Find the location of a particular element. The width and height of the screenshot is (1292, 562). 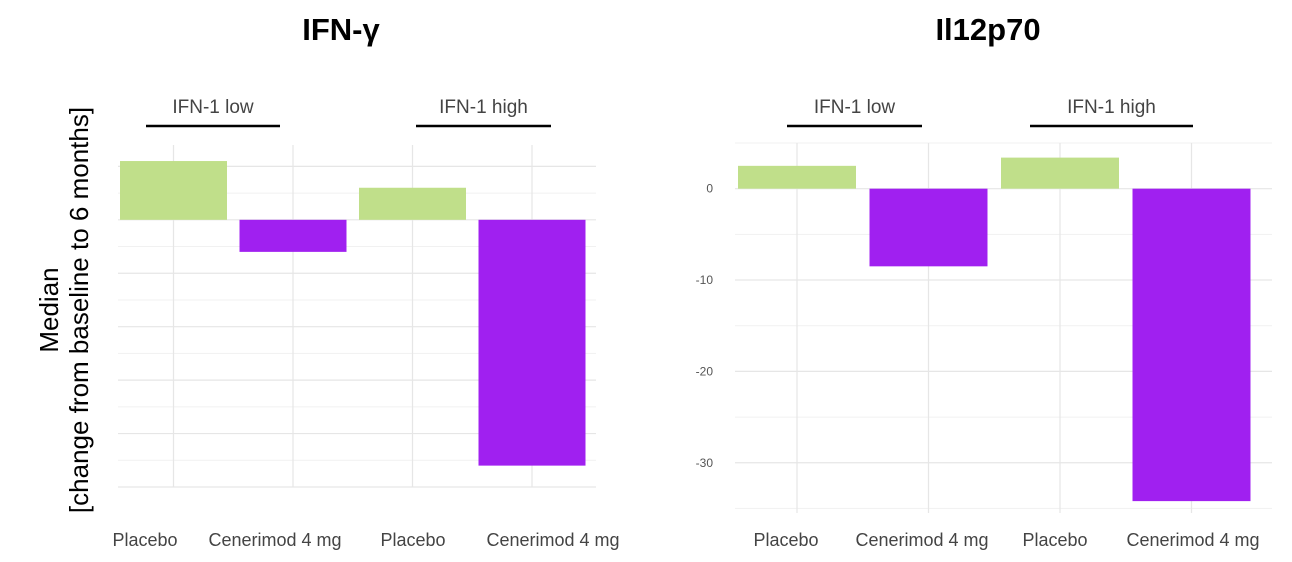

group-brackets-ifn-gamma: IFN-1 low IFN-1 high is located at coordinates (348, 112).